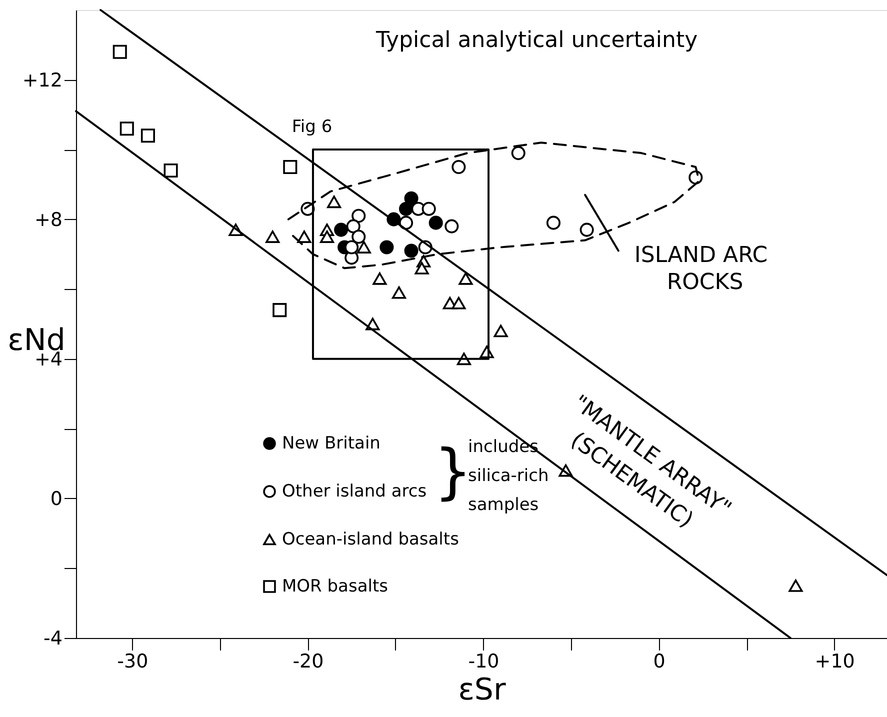  I want to click on legend-label: Other island arcs, so click(354, 492).